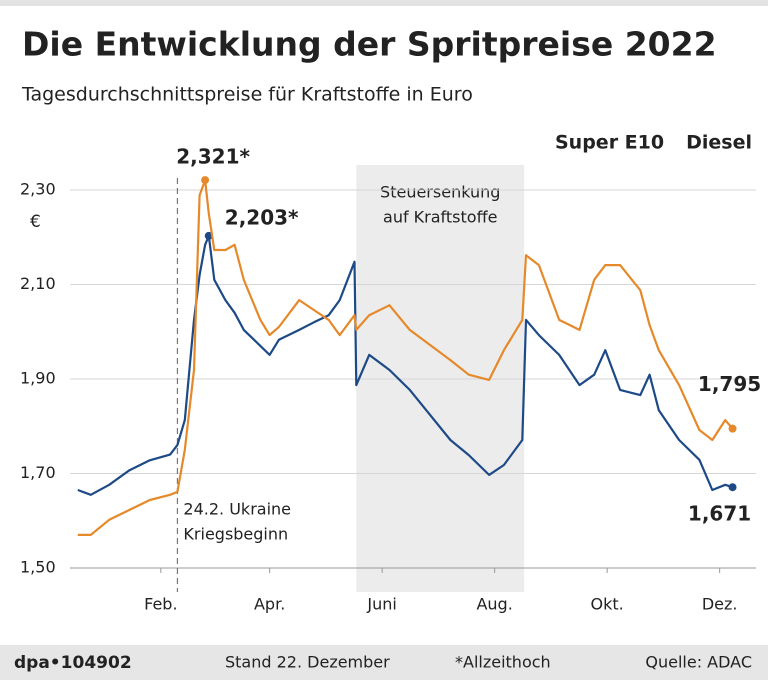  I want to click on y-tick-label: 1,90, so click(38, 378).